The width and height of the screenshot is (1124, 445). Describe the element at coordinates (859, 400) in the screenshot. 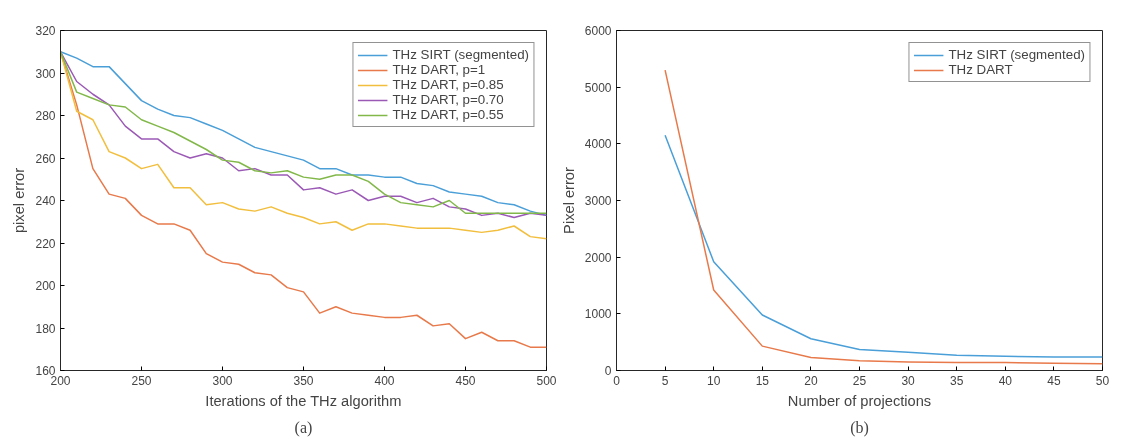

I see `x-axis-title: Number of projections` at that location.